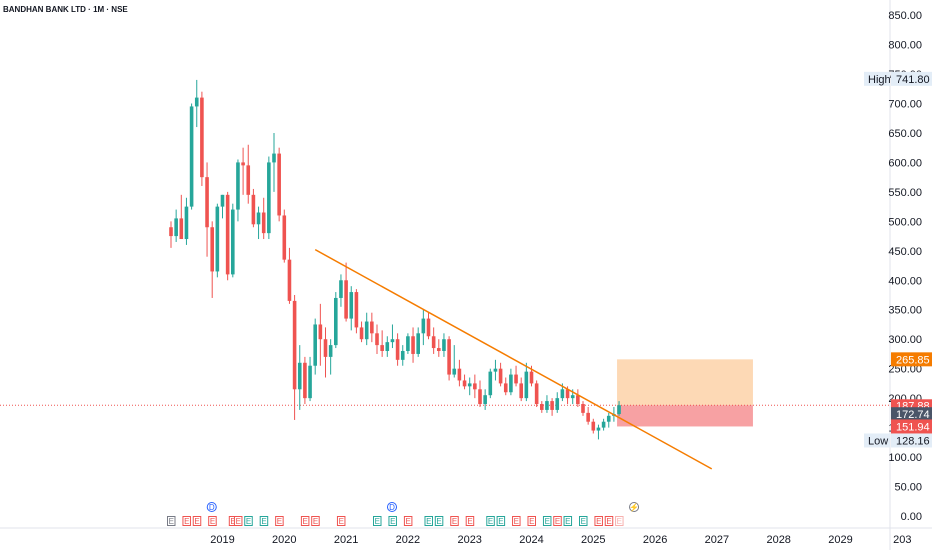 This screenshot has height=550, width=932. I want to click on y-tick-label: 550.00, so click(905, 193).